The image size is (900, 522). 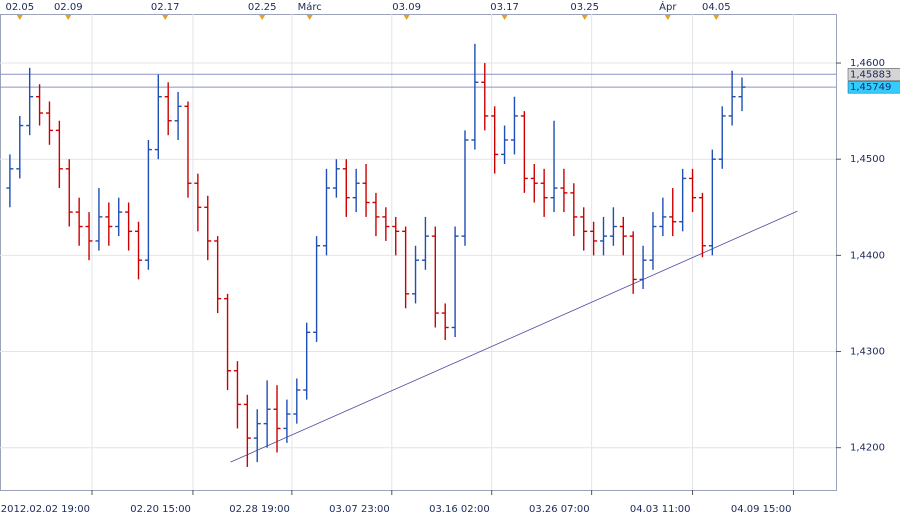 What do you see at coordinates (870, 87) in the screenshot?
I see `price-label: 1,45749` at bounding box center [870, 87].